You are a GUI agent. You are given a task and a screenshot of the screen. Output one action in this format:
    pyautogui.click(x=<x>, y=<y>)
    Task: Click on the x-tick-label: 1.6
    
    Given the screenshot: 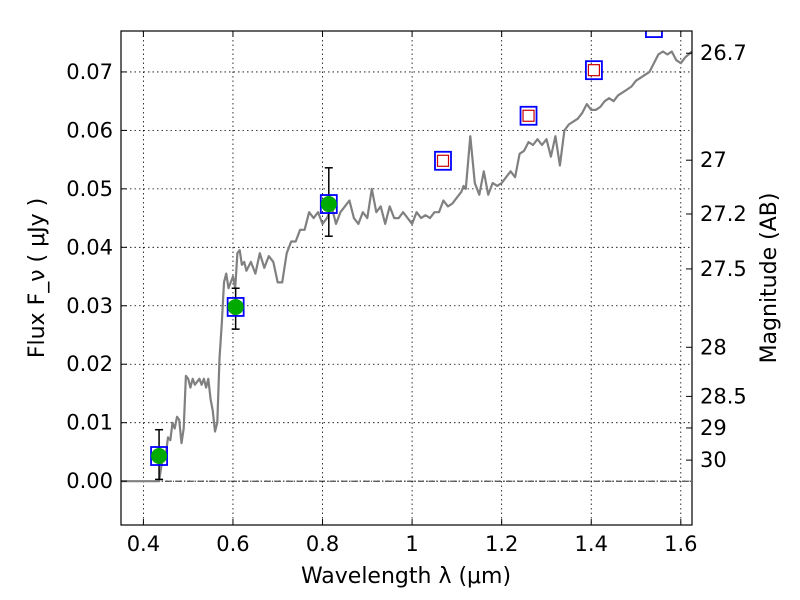 What is the action you would take?
    pyautogui.click(x=680, y=544)
    